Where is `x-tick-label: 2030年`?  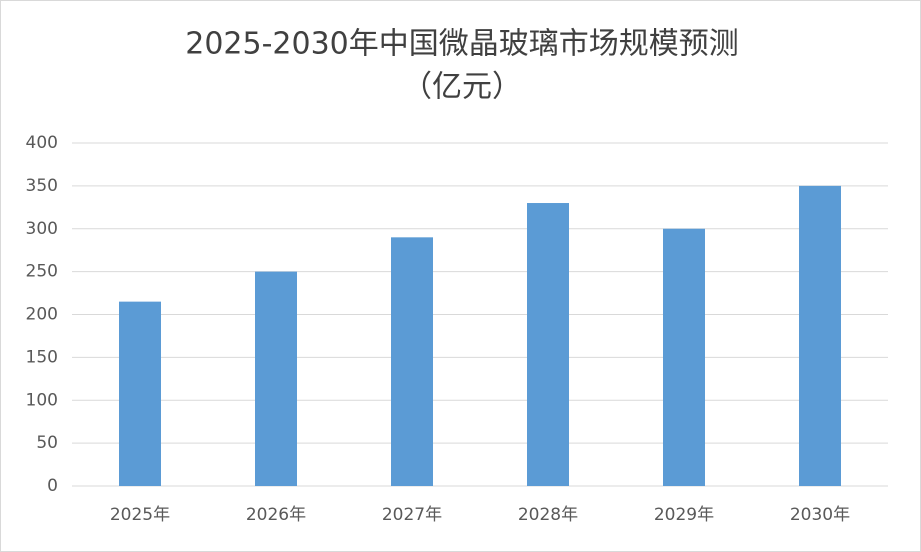 x-tick-label: 2030年 is located at coordinates (820, 515).